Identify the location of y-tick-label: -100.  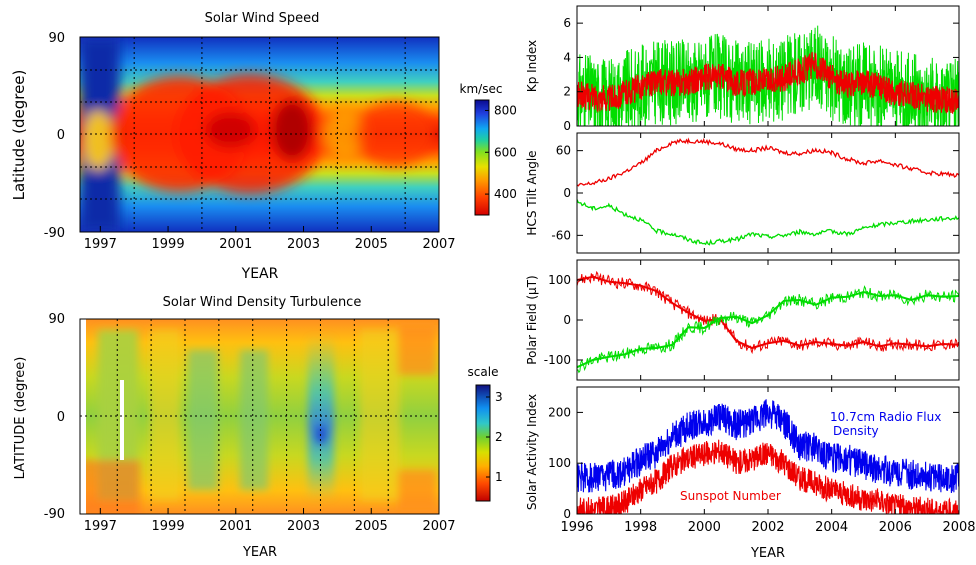
(557, 360).